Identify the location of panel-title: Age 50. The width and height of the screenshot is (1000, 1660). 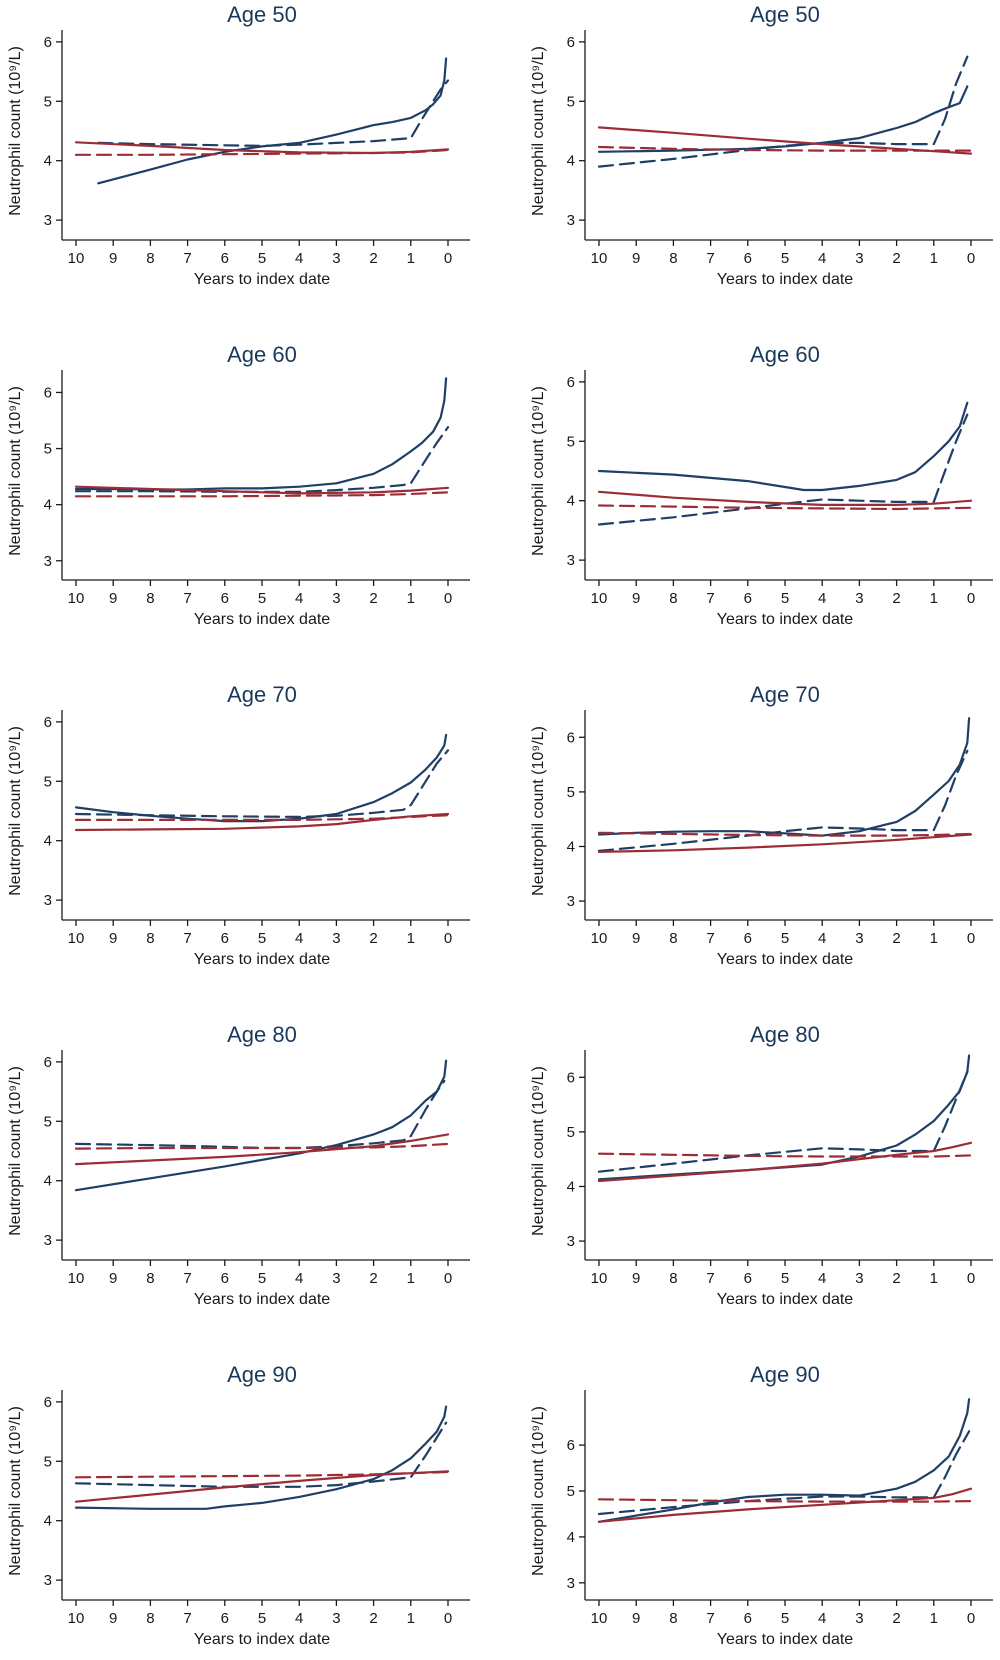
(262, 14).